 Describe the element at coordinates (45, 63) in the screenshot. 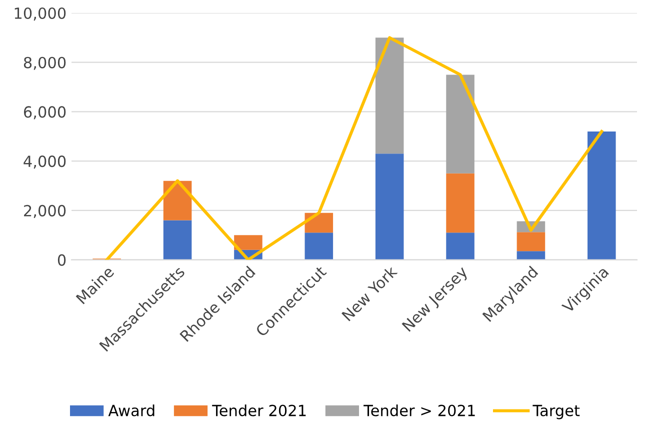

I see `y-tick-label: 8,000` at that location.